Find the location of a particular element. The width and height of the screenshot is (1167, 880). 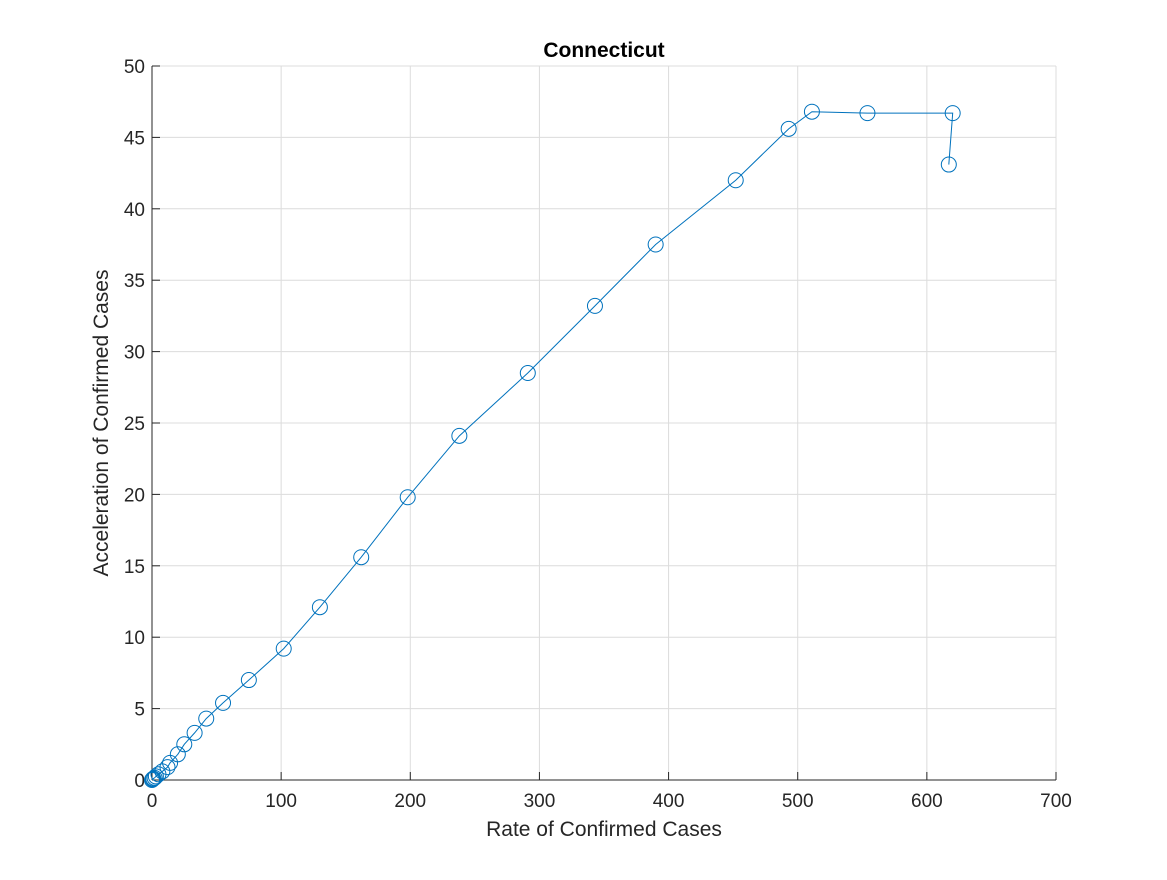

y-tick-label: 40 is located at coordinates (134, 210).